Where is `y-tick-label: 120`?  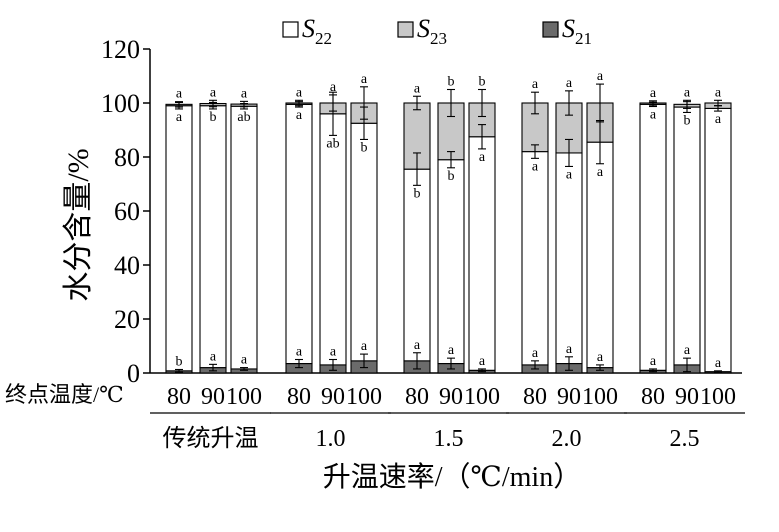
y-tick-label: 120 is located at coordinates (120, 49).